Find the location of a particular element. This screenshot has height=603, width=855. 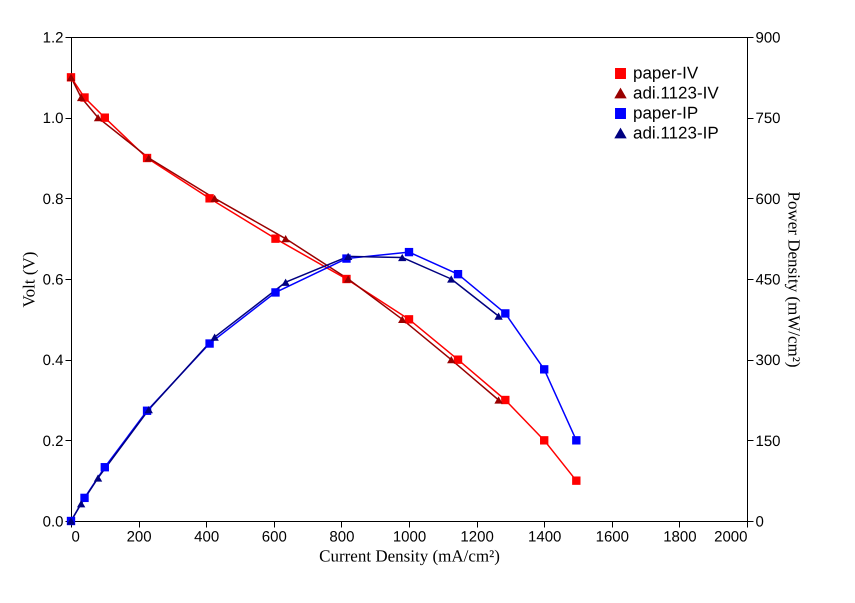

x-tick-label: 800 is located at coordinates (341, 537).